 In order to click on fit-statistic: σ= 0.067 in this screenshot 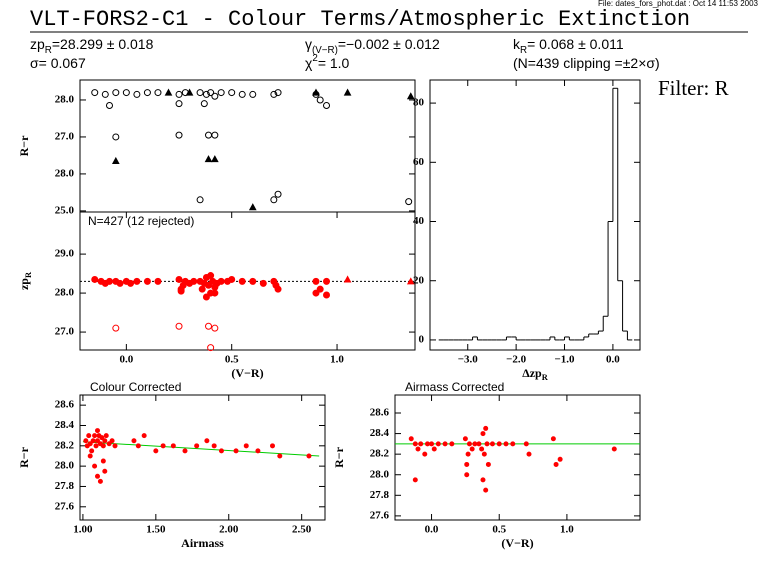, I will do `click(58, 63)`.